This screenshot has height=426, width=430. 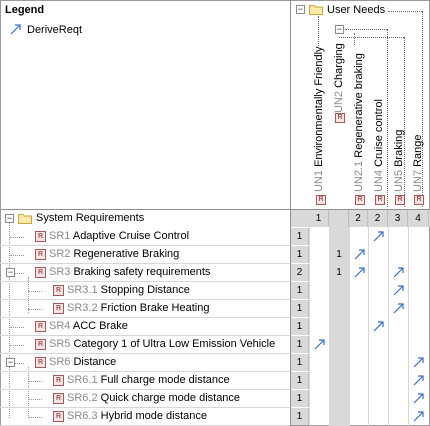 What do you see at coordinates (129, 272) in the screenshot?
I see `row-label: SR3 Braking safety requirements` at bounding box center [129, 272].